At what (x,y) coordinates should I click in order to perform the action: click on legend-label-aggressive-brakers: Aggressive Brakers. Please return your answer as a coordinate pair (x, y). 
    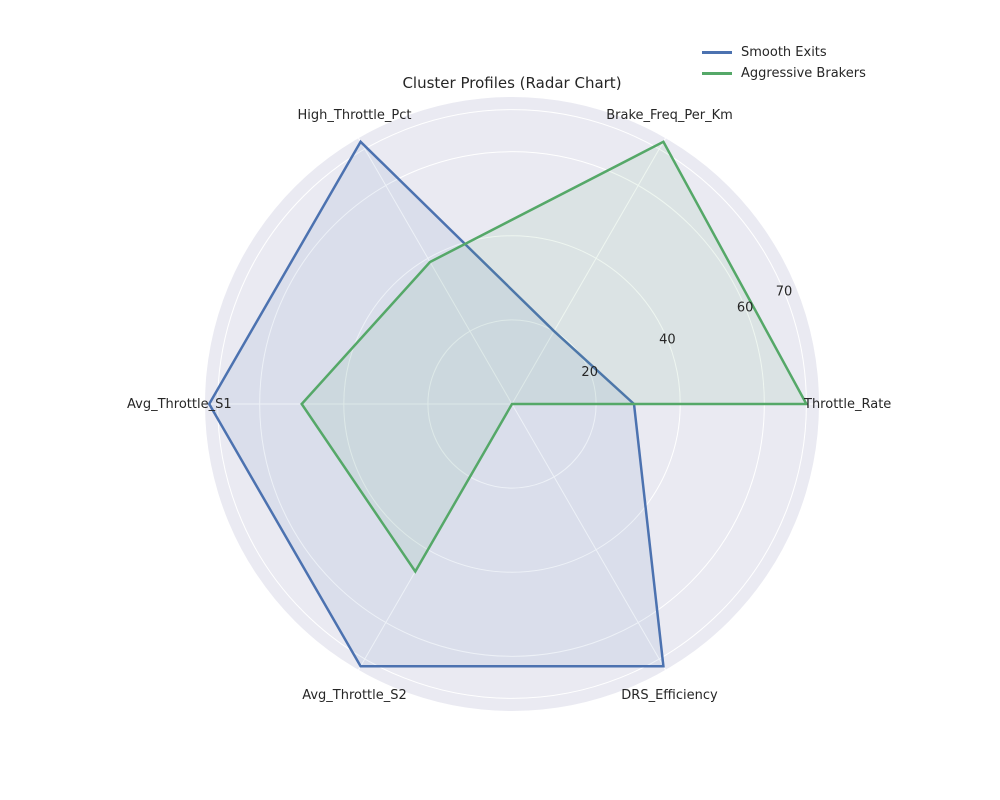
    Looking at the image, I should click on (803, 73).